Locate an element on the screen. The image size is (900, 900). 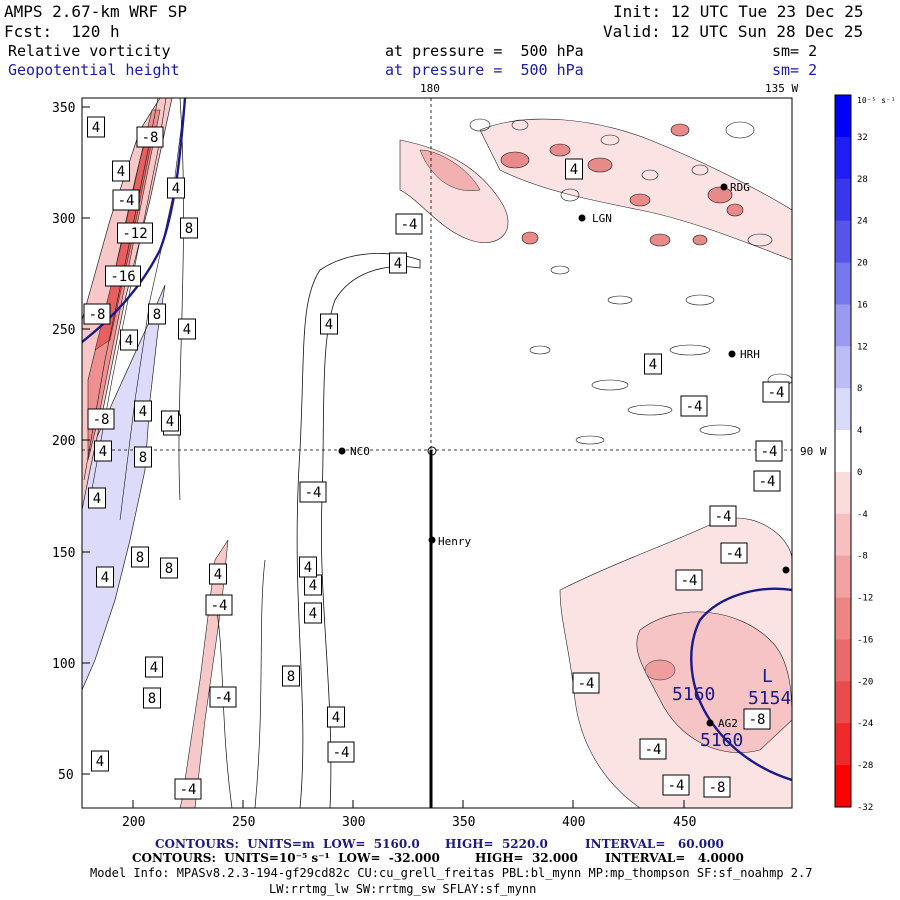
colorbar-label: -32 is located at coordinates (865, 808).